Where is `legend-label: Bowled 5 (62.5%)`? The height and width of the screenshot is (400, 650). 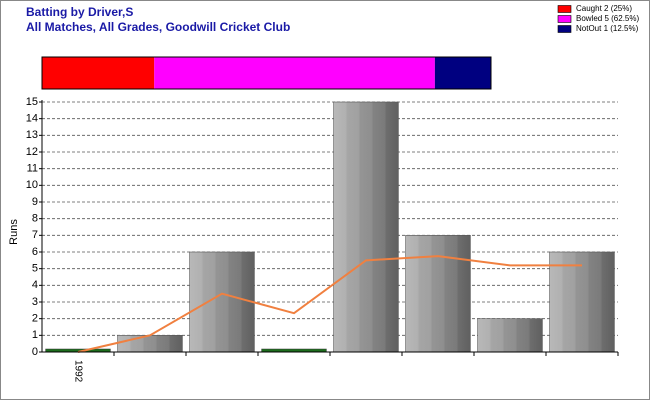
legend-label: Bowled 5 (62.5%) is located at coordinates (607, 18).